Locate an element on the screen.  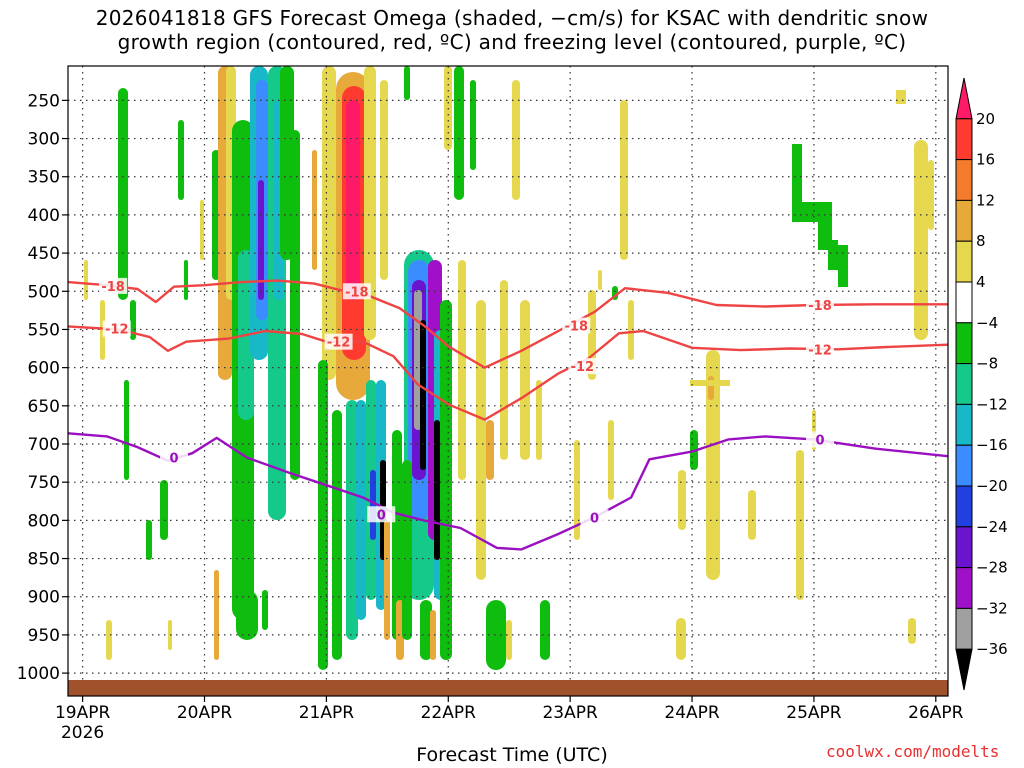
colorbar-label: 12 is located at coordinates (985, 200).